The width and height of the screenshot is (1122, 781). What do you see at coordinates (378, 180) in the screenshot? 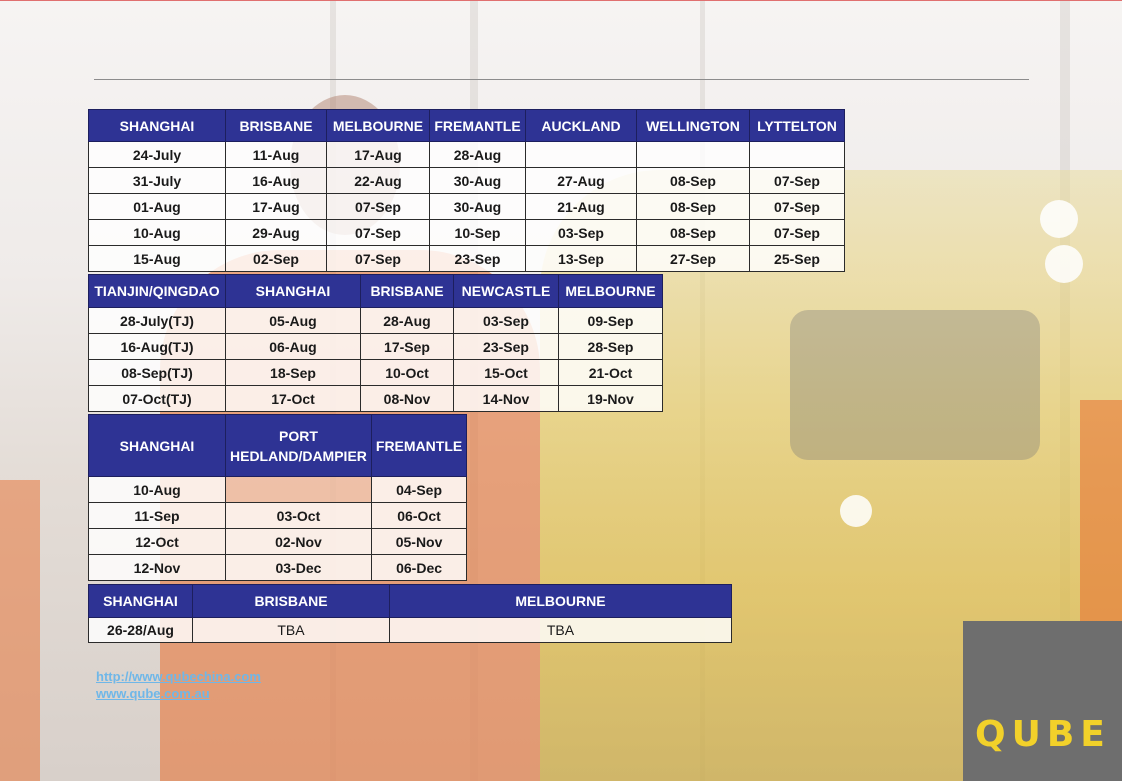
I see `table-cell: 22-Aug` at bounding box center [378, 180].